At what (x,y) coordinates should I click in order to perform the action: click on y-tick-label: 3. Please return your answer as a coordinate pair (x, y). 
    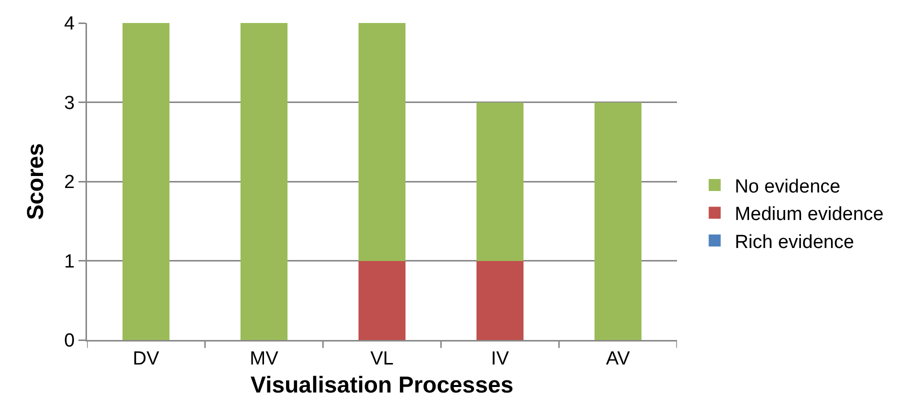
    Looking at the image, I should click on (69, 103).